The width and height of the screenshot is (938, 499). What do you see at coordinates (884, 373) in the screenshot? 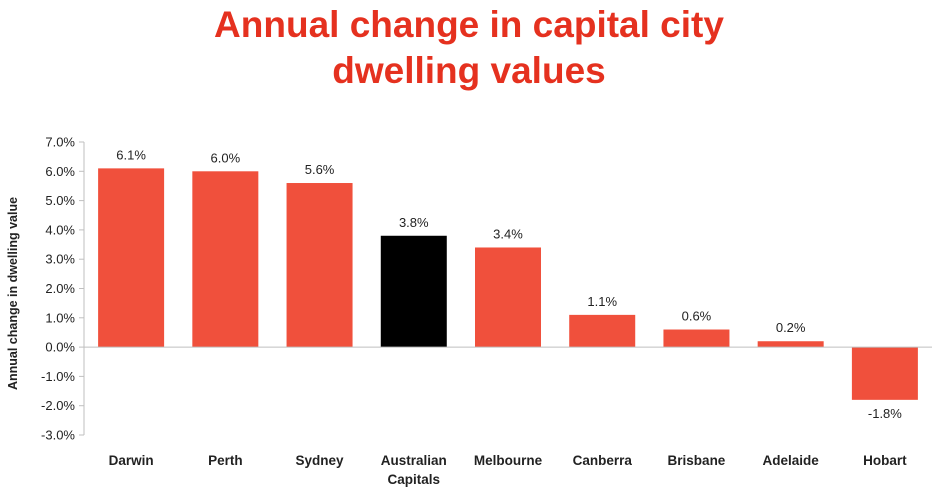
I see `bar-hobart` at bounding box center [884, 373].